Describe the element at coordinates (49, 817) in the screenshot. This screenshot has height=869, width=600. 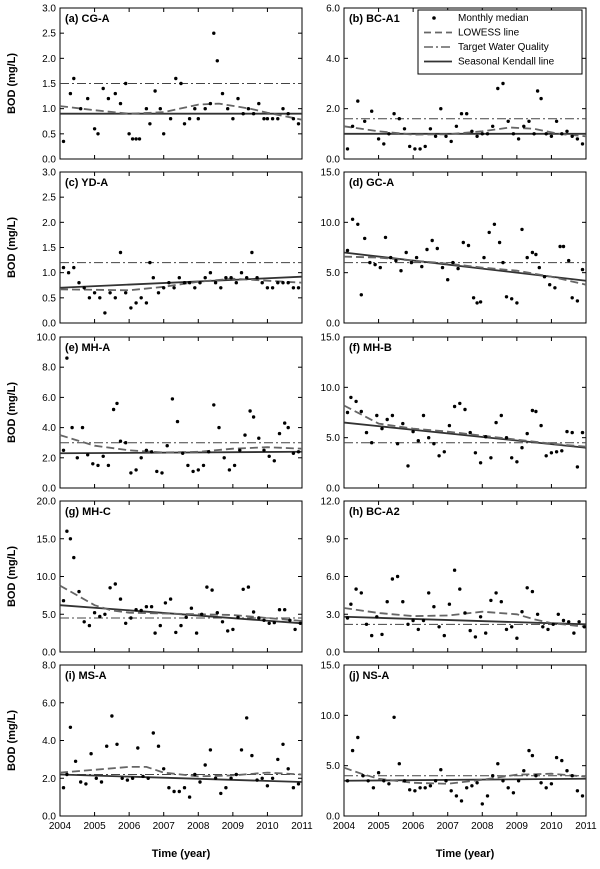
I see `panel-i-ytick-label: 0.0` at that location.